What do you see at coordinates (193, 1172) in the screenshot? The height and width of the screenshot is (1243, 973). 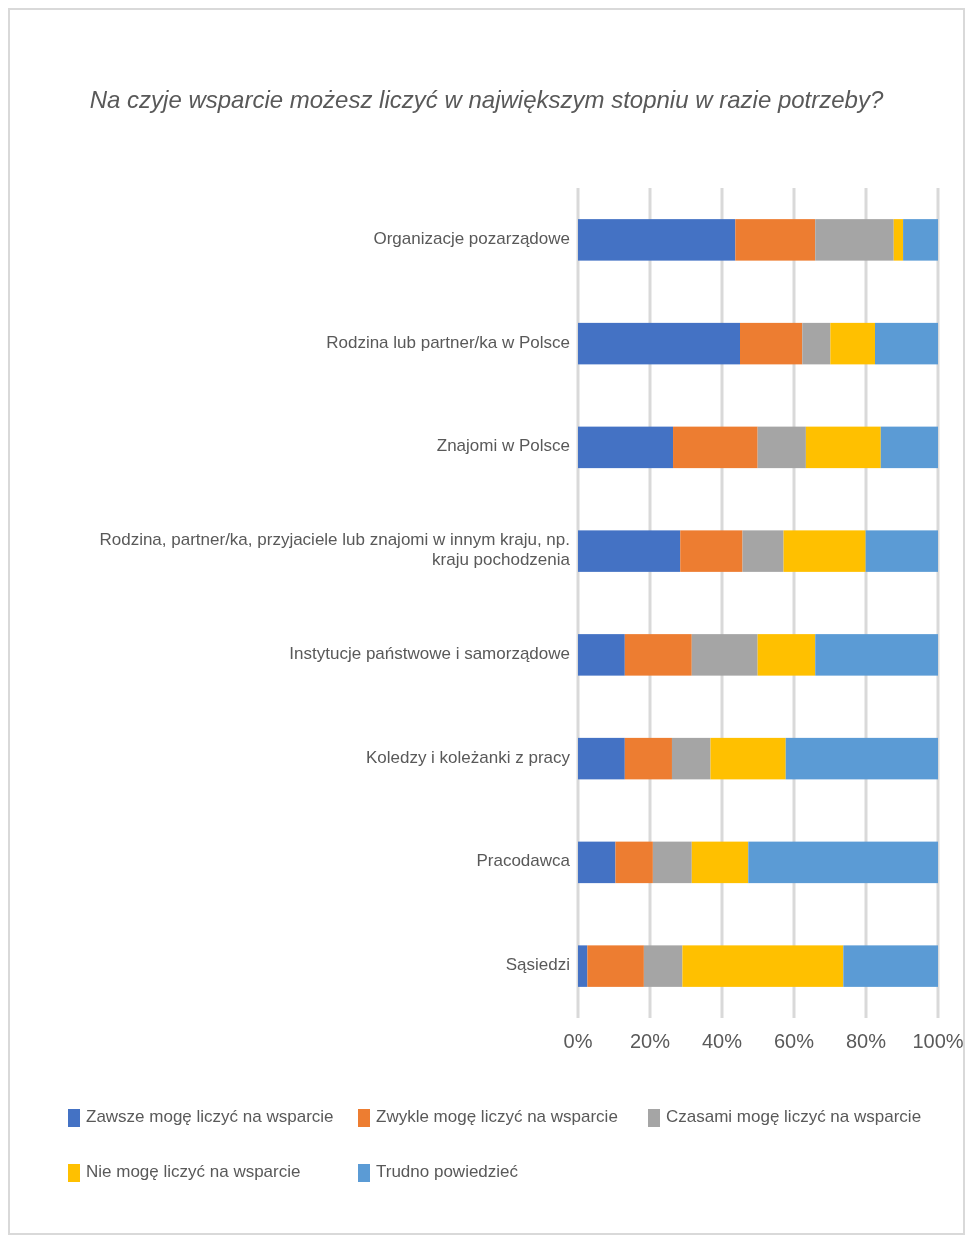 I see `legend-label: Nie mogę liczyć na wsparcie` at bounding box center [193, 1172].